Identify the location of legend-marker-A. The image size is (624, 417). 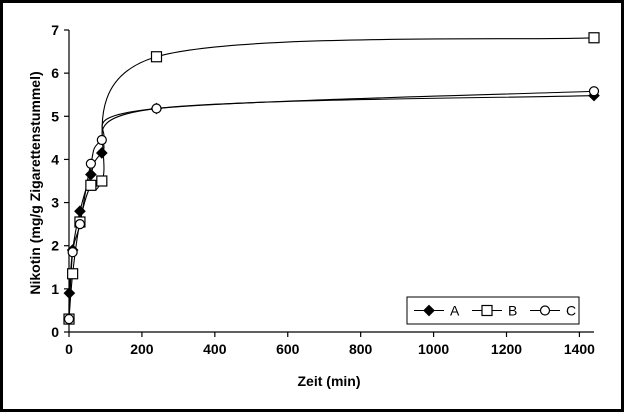
(429, 310).